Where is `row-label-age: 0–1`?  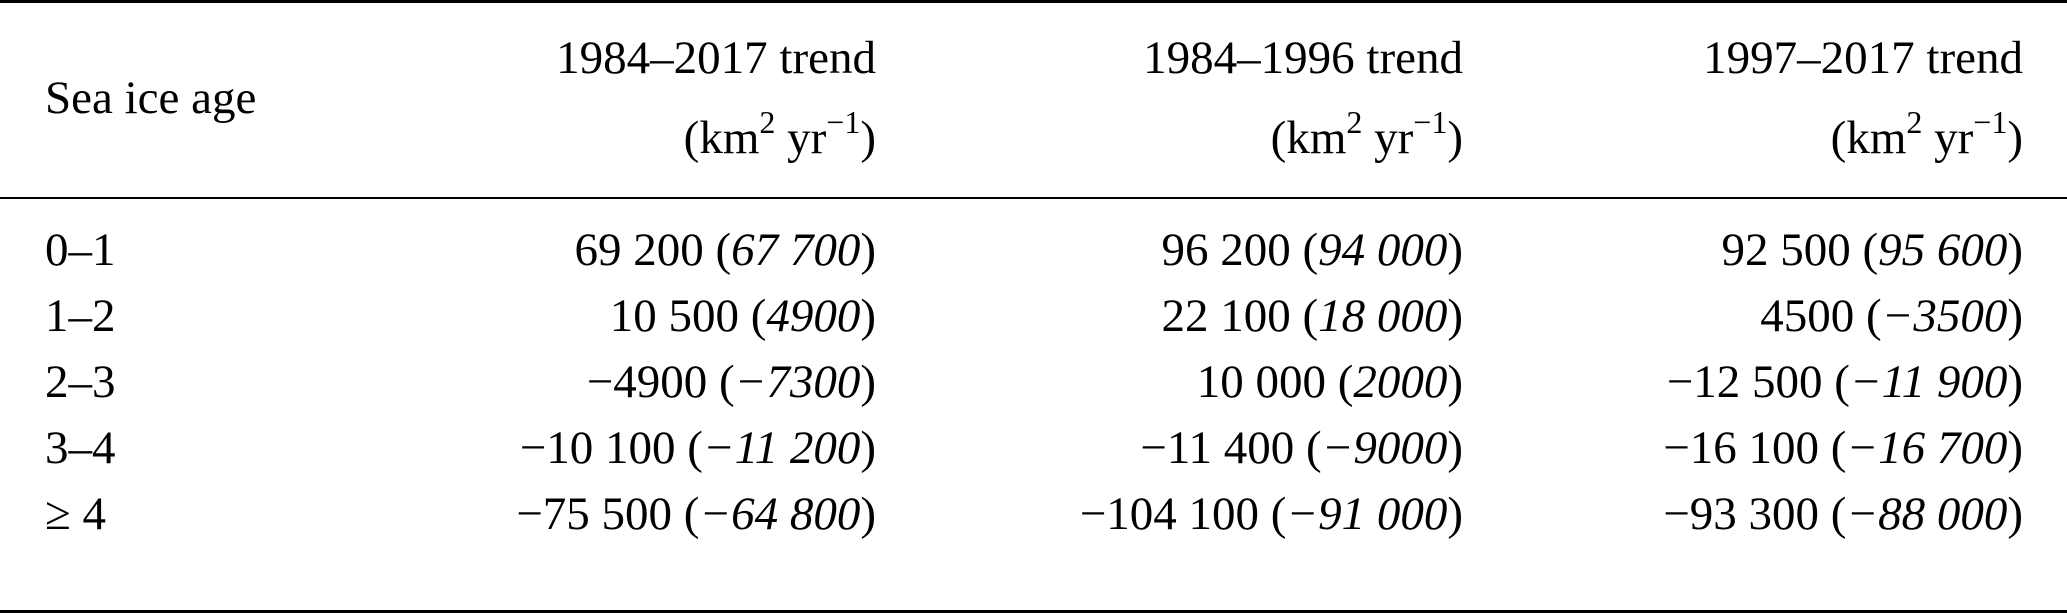 row-label-age: 0–1 is located at coordinates (80, 250).